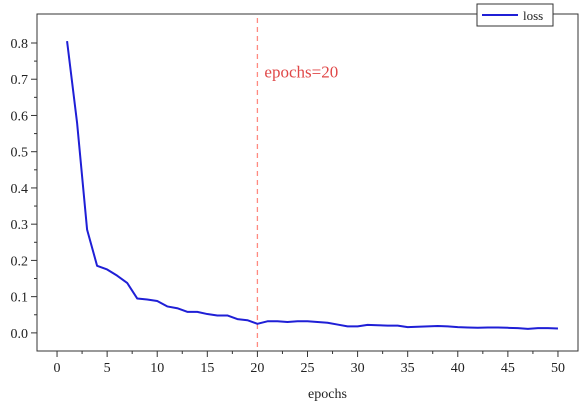 The height and width of the screenshot is (406, 585). I want to click on y-tick-label-0: 0.0, so click(20, 334).